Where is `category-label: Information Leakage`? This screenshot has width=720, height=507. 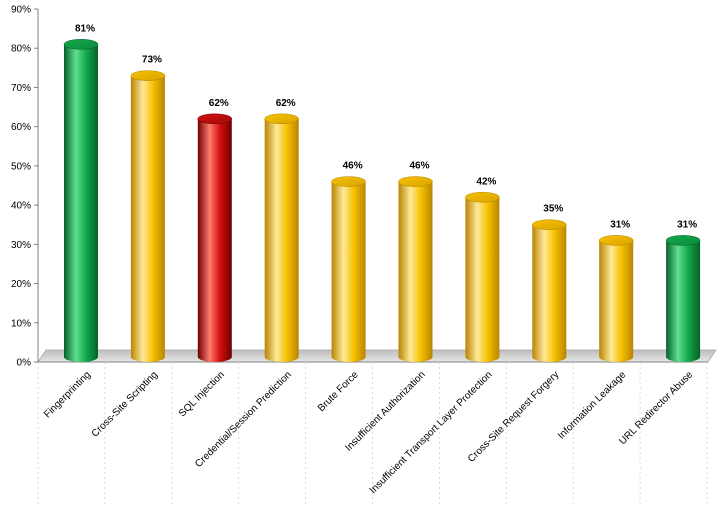
category-label: Information Leakage is located at coordinates (592, 405).